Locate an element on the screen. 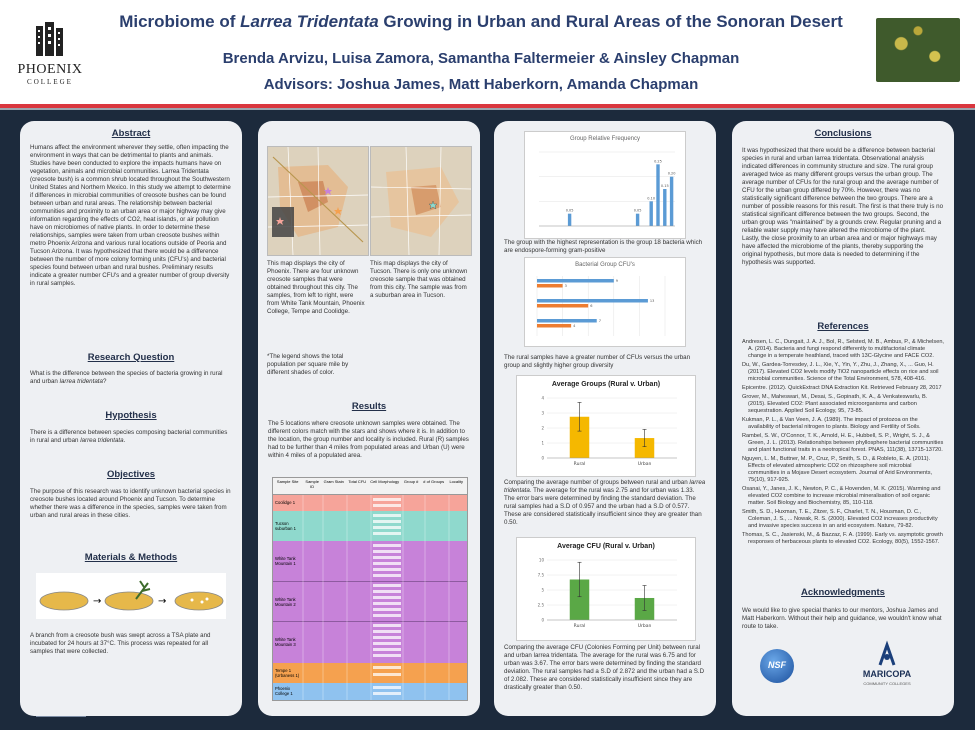 This screenshot has height=730, width=975. research-question-heading: Research Question is located at coordinates (131, 357).